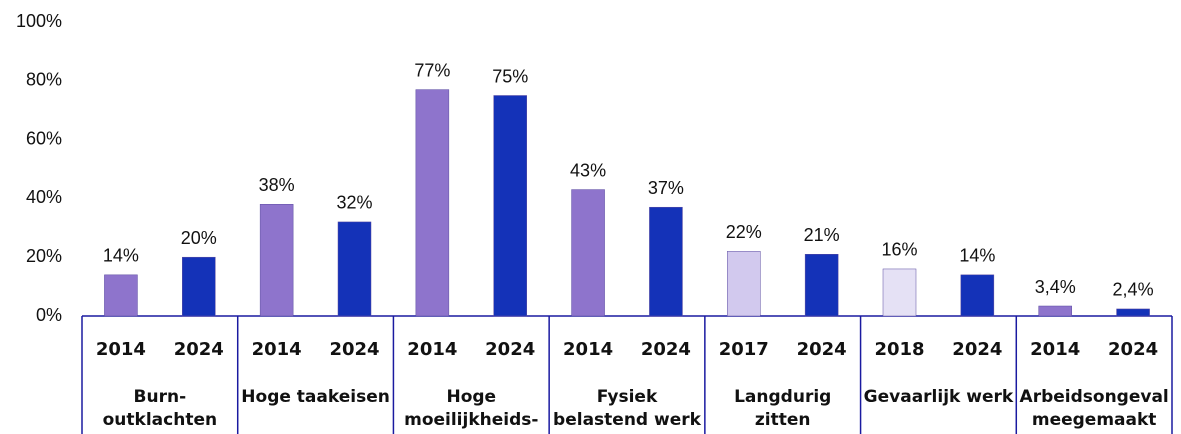 This screenshot has width=1181, height=434. I want to click on value-label: 20%, so click(199, 238).